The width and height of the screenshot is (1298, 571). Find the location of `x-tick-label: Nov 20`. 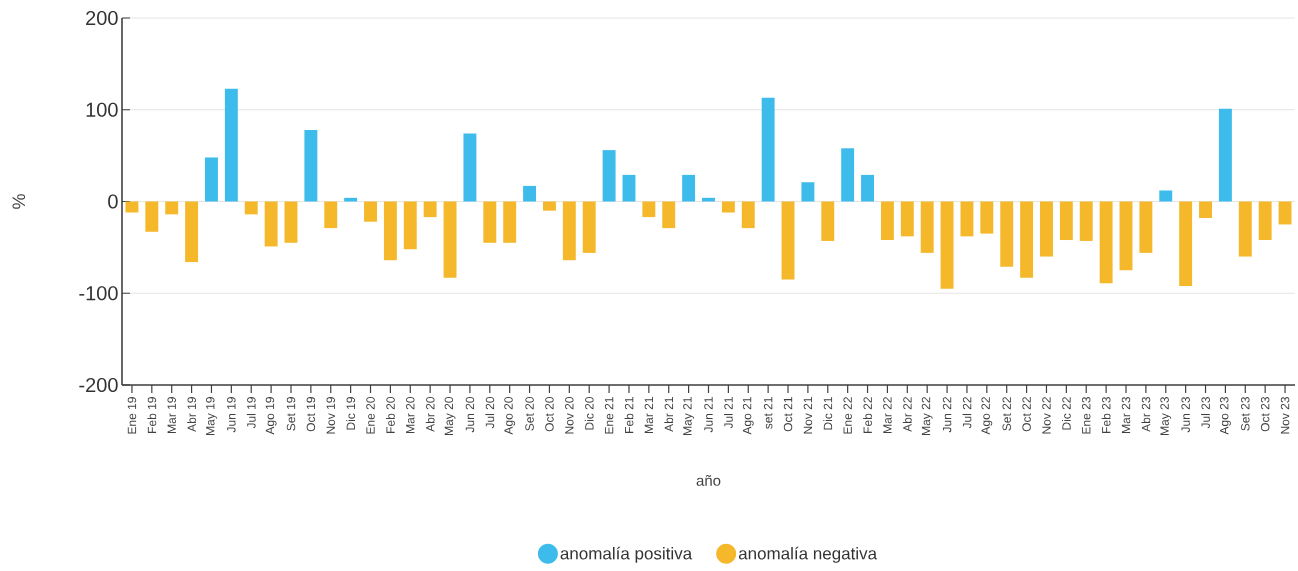

x-tick-label: Nov 20 is located at coordinates (569, 415).